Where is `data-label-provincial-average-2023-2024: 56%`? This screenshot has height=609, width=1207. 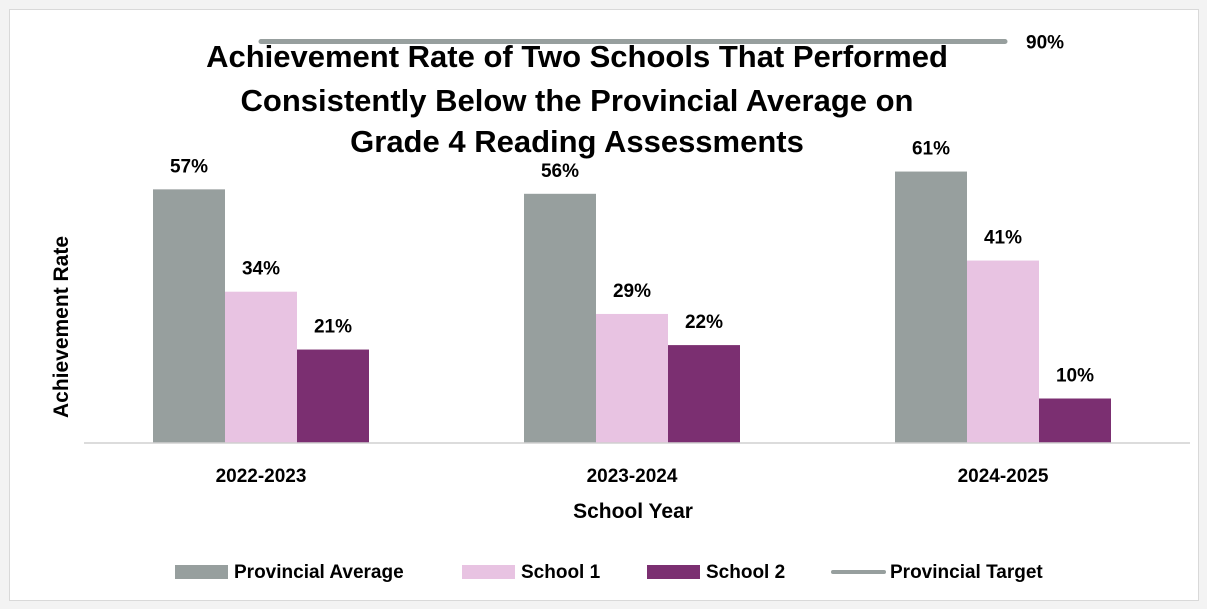
data-label-provincial-average-2023-2024: 56% is located at coordinates (560, 171).